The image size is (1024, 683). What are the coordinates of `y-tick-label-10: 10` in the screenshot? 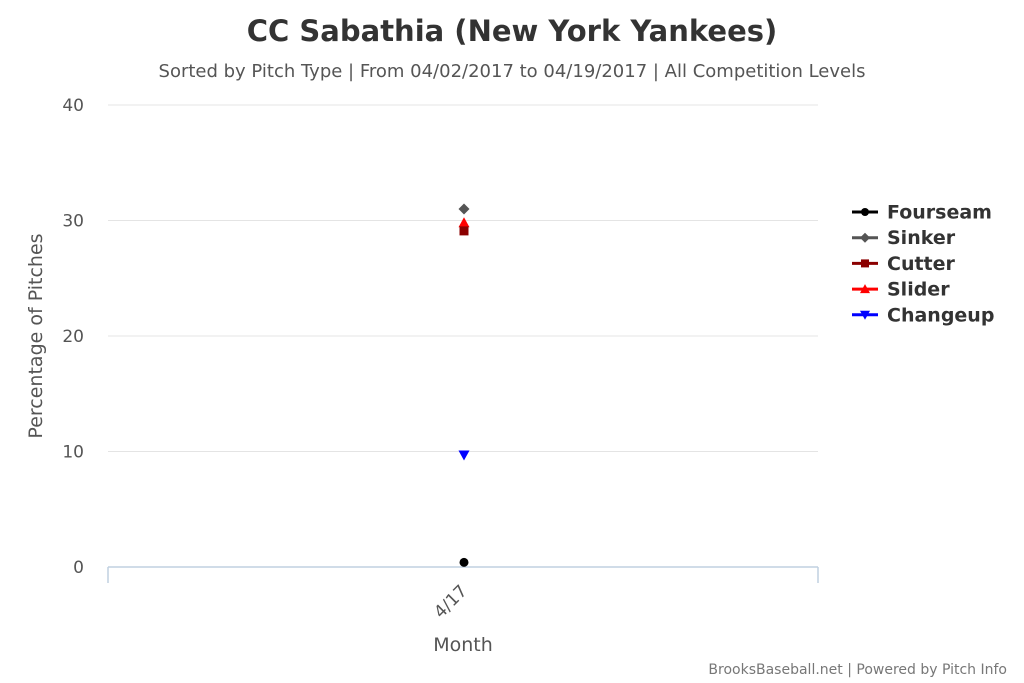 It's located at (73, 453).